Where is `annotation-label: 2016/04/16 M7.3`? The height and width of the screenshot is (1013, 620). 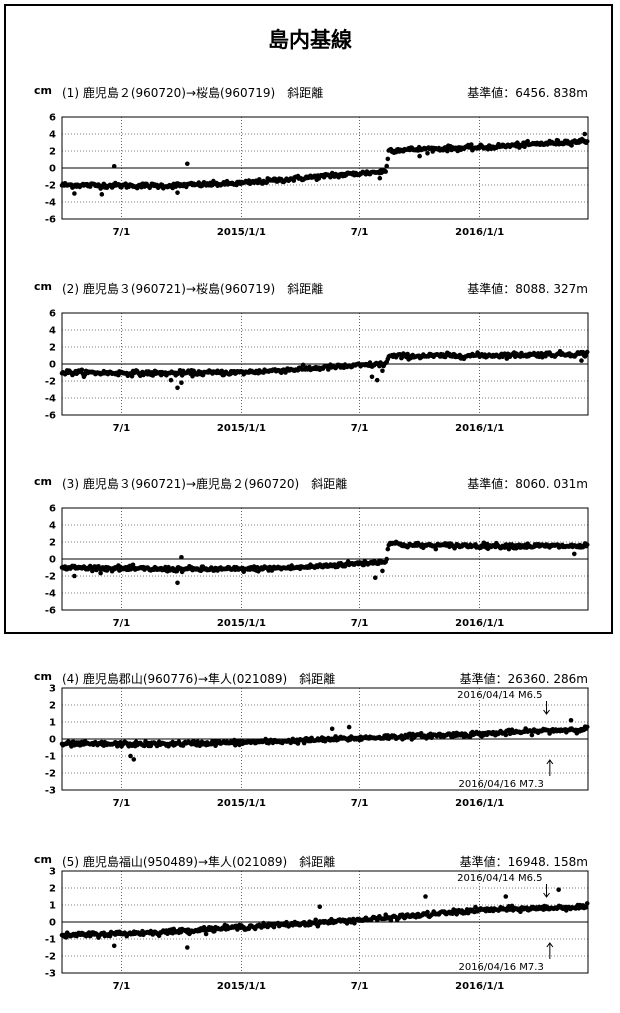 annotation-label: 2016/04/16 M7.3 is located at coordinates (500, 967).